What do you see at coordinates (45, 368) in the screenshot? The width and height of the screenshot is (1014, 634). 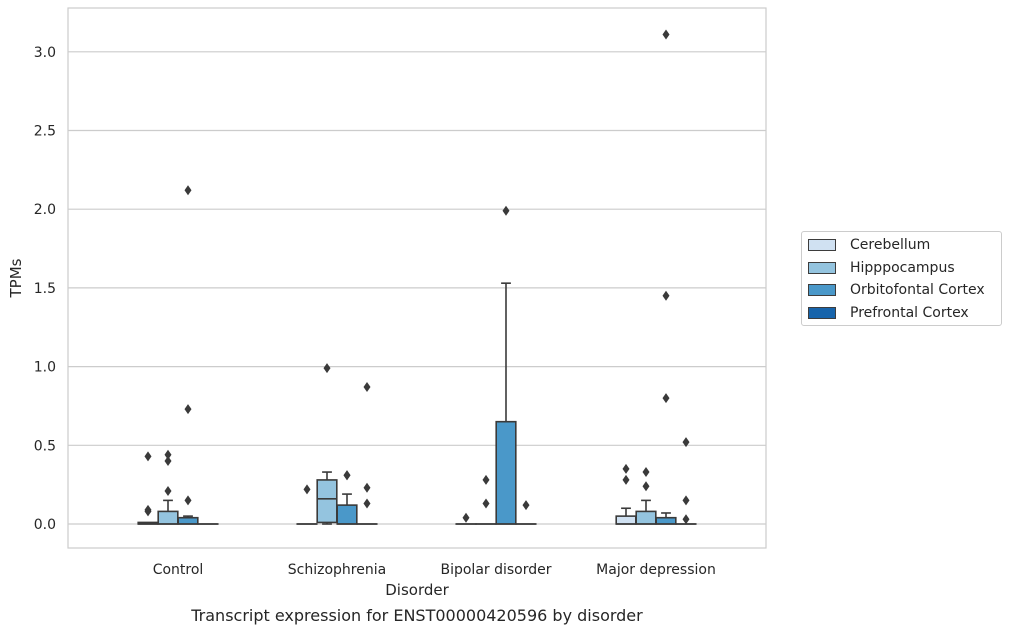 I see `y-tick-label: 1.0` at bounding box center [45, 368].